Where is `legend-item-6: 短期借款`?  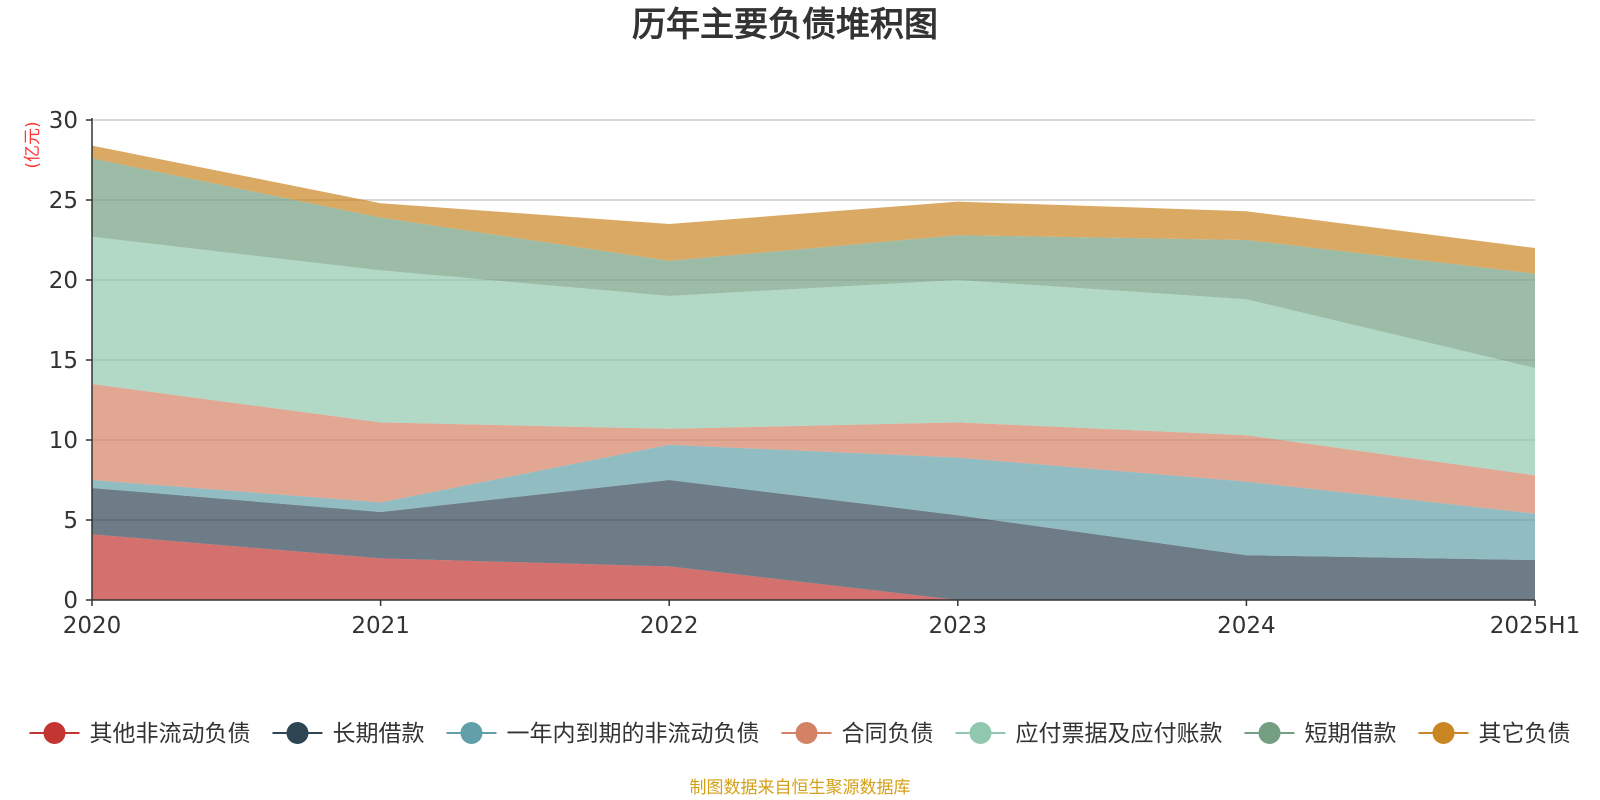
legend-item-6: 短期借款 is located at coordinates (1320, 734).